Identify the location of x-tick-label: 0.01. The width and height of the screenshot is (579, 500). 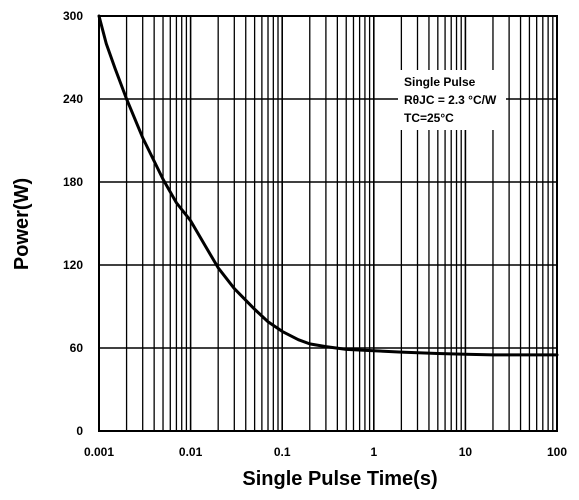
(191, 452).